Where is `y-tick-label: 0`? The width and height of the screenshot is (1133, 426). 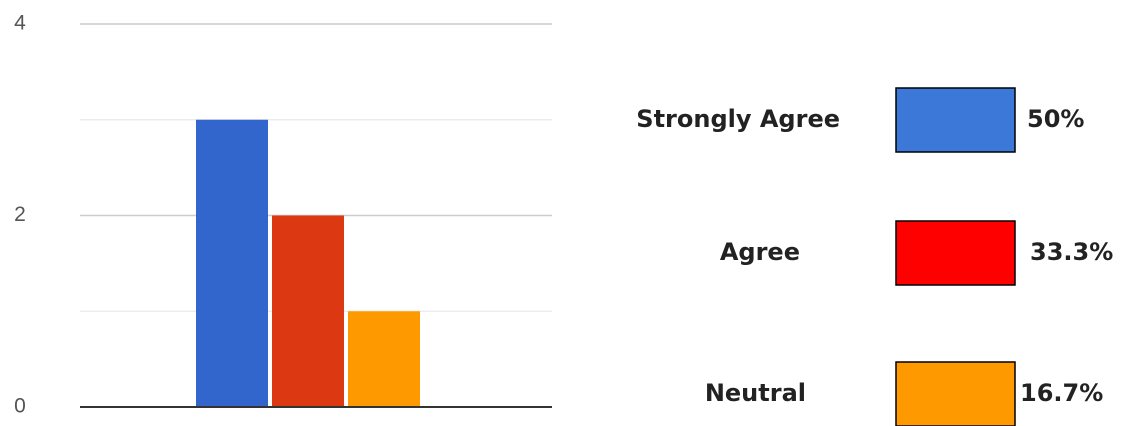
y-tick-label: 0 is located at coordinates (20, 406).